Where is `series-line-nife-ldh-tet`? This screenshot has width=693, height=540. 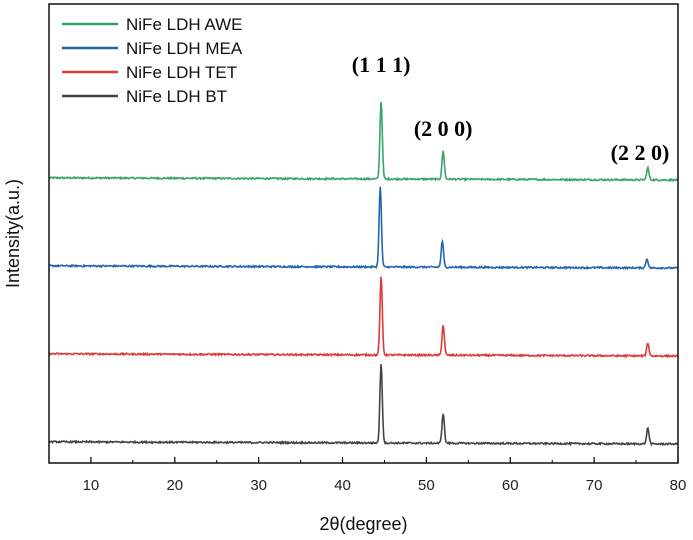 series-line-nife-ldh-tet is located at coordinates (363, 317).